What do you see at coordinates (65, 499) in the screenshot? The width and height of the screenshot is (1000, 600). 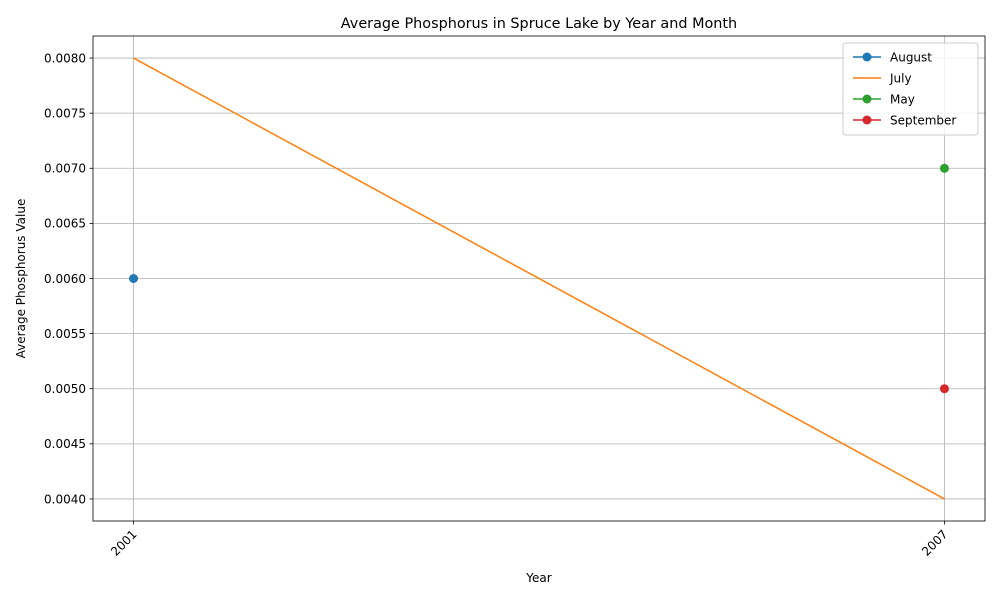 I see `y-tick-label: 0.0040` at bounding box center [65, 499].